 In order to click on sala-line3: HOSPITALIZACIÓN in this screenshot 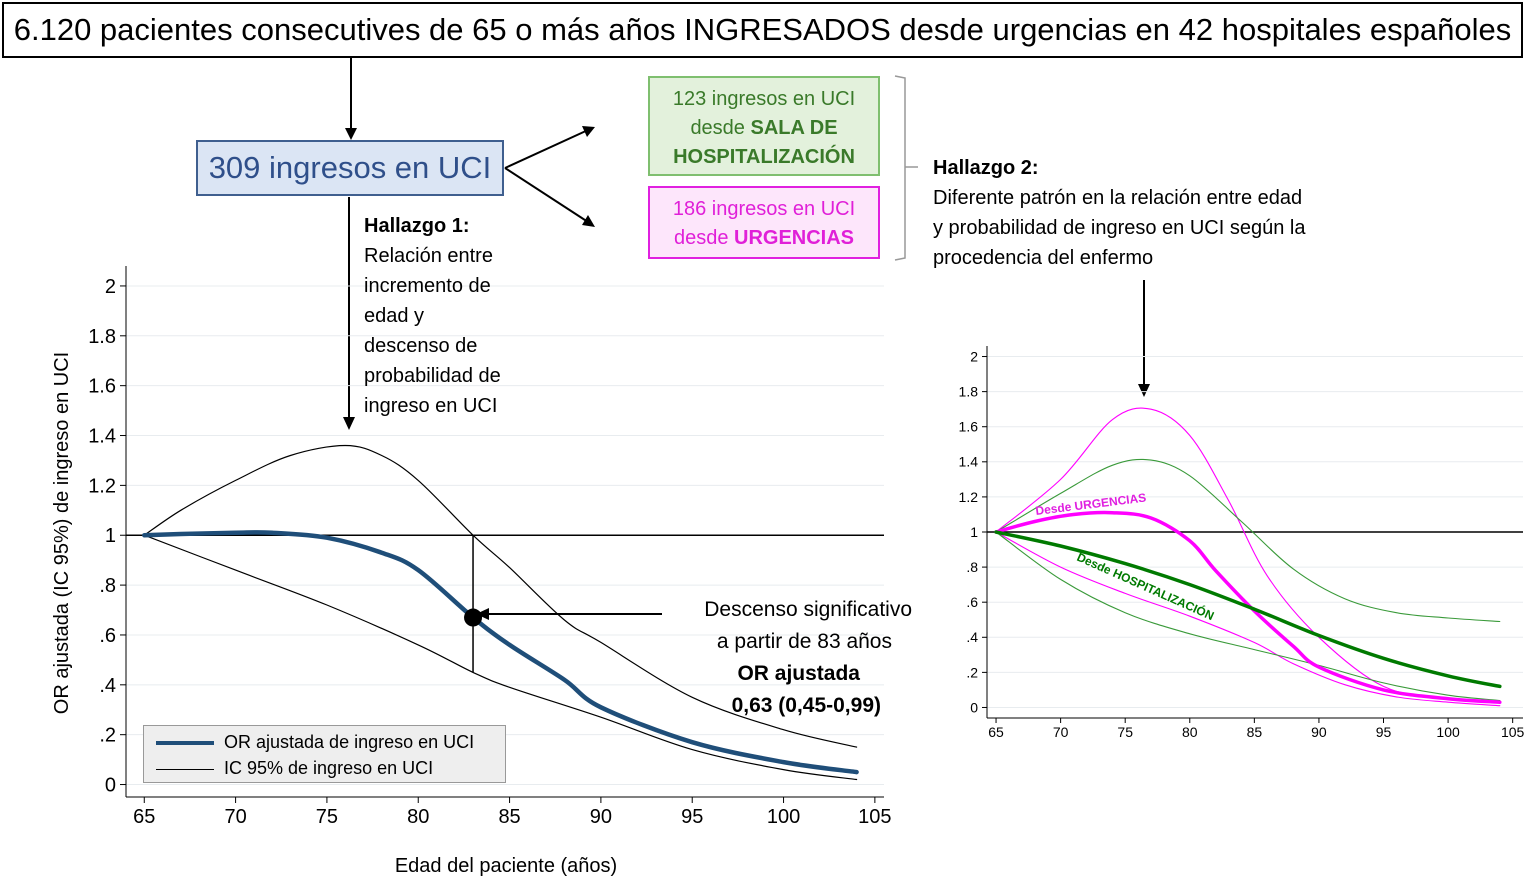, I will do `click(764, 157)`.